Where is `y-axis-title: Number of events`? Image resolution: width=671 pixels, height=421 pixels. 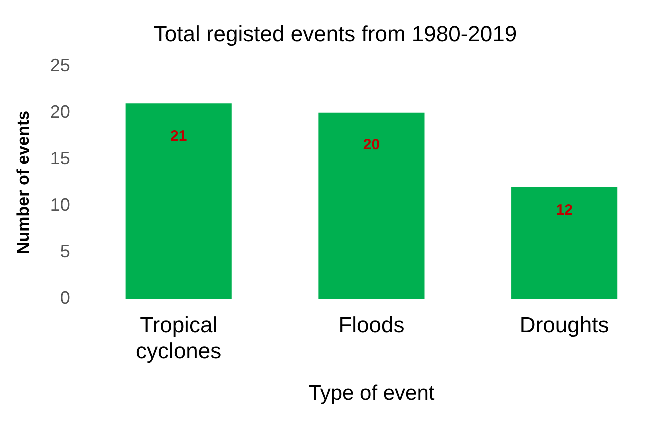 y-axis-title: Number of events is located at coordinates (23, 182).